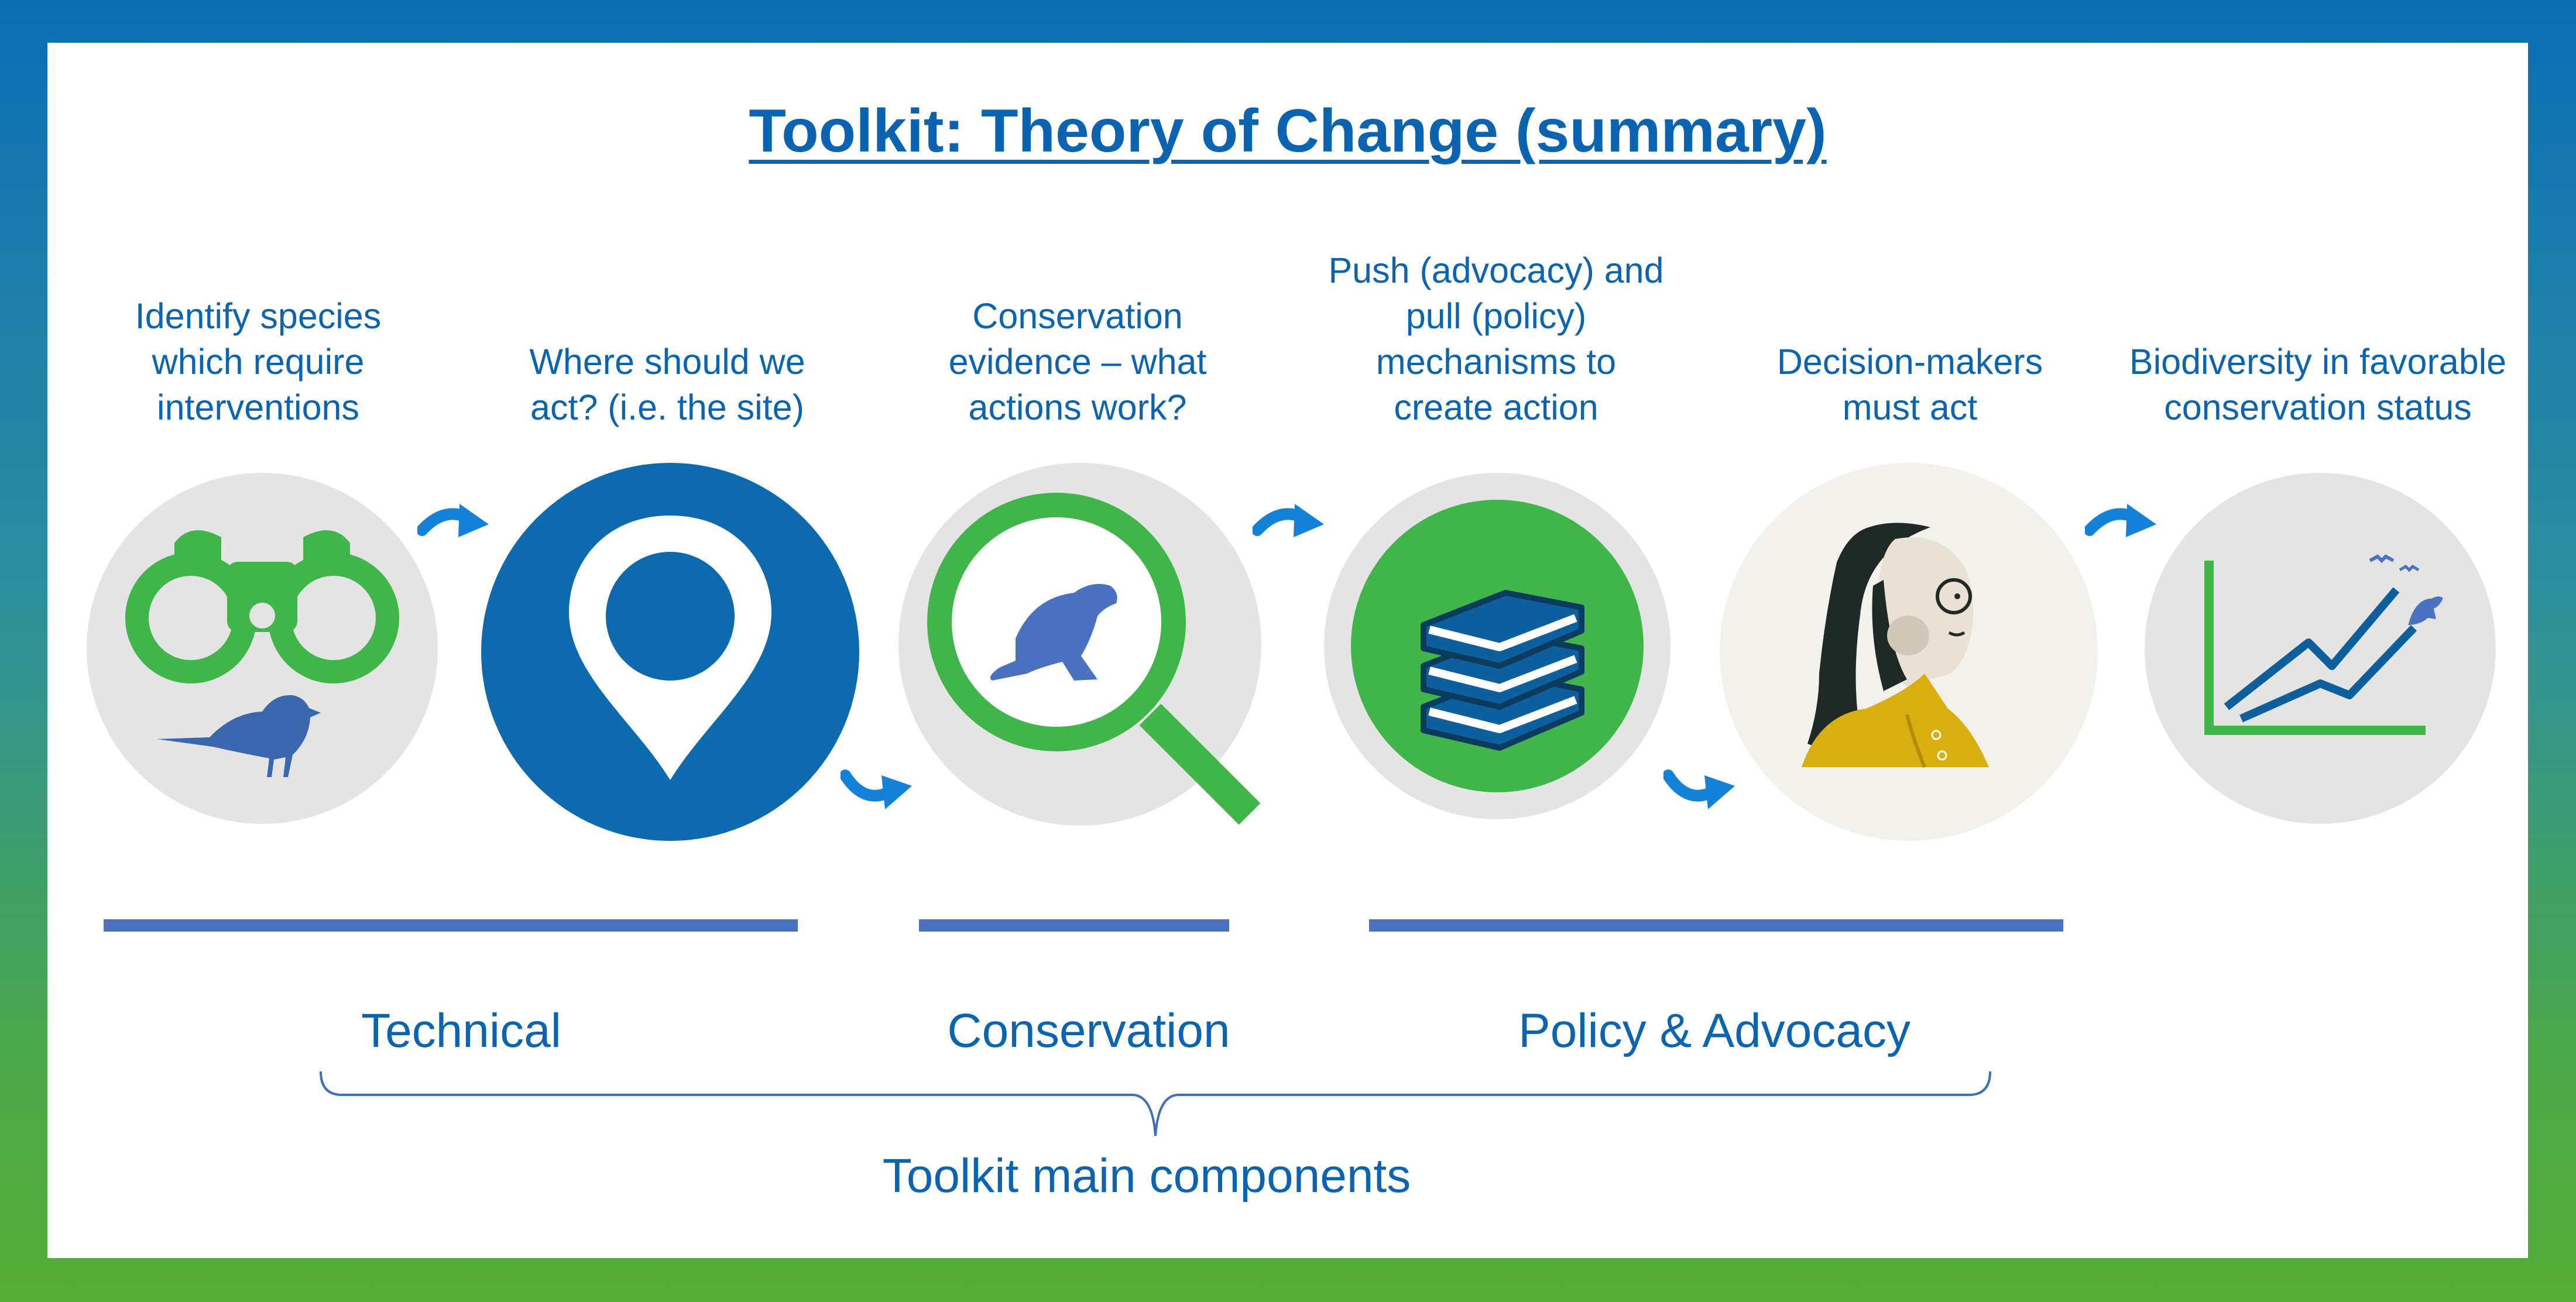  I want to click on page-title: Toolkit: Theory of Change (summary), so click(1288, 131).